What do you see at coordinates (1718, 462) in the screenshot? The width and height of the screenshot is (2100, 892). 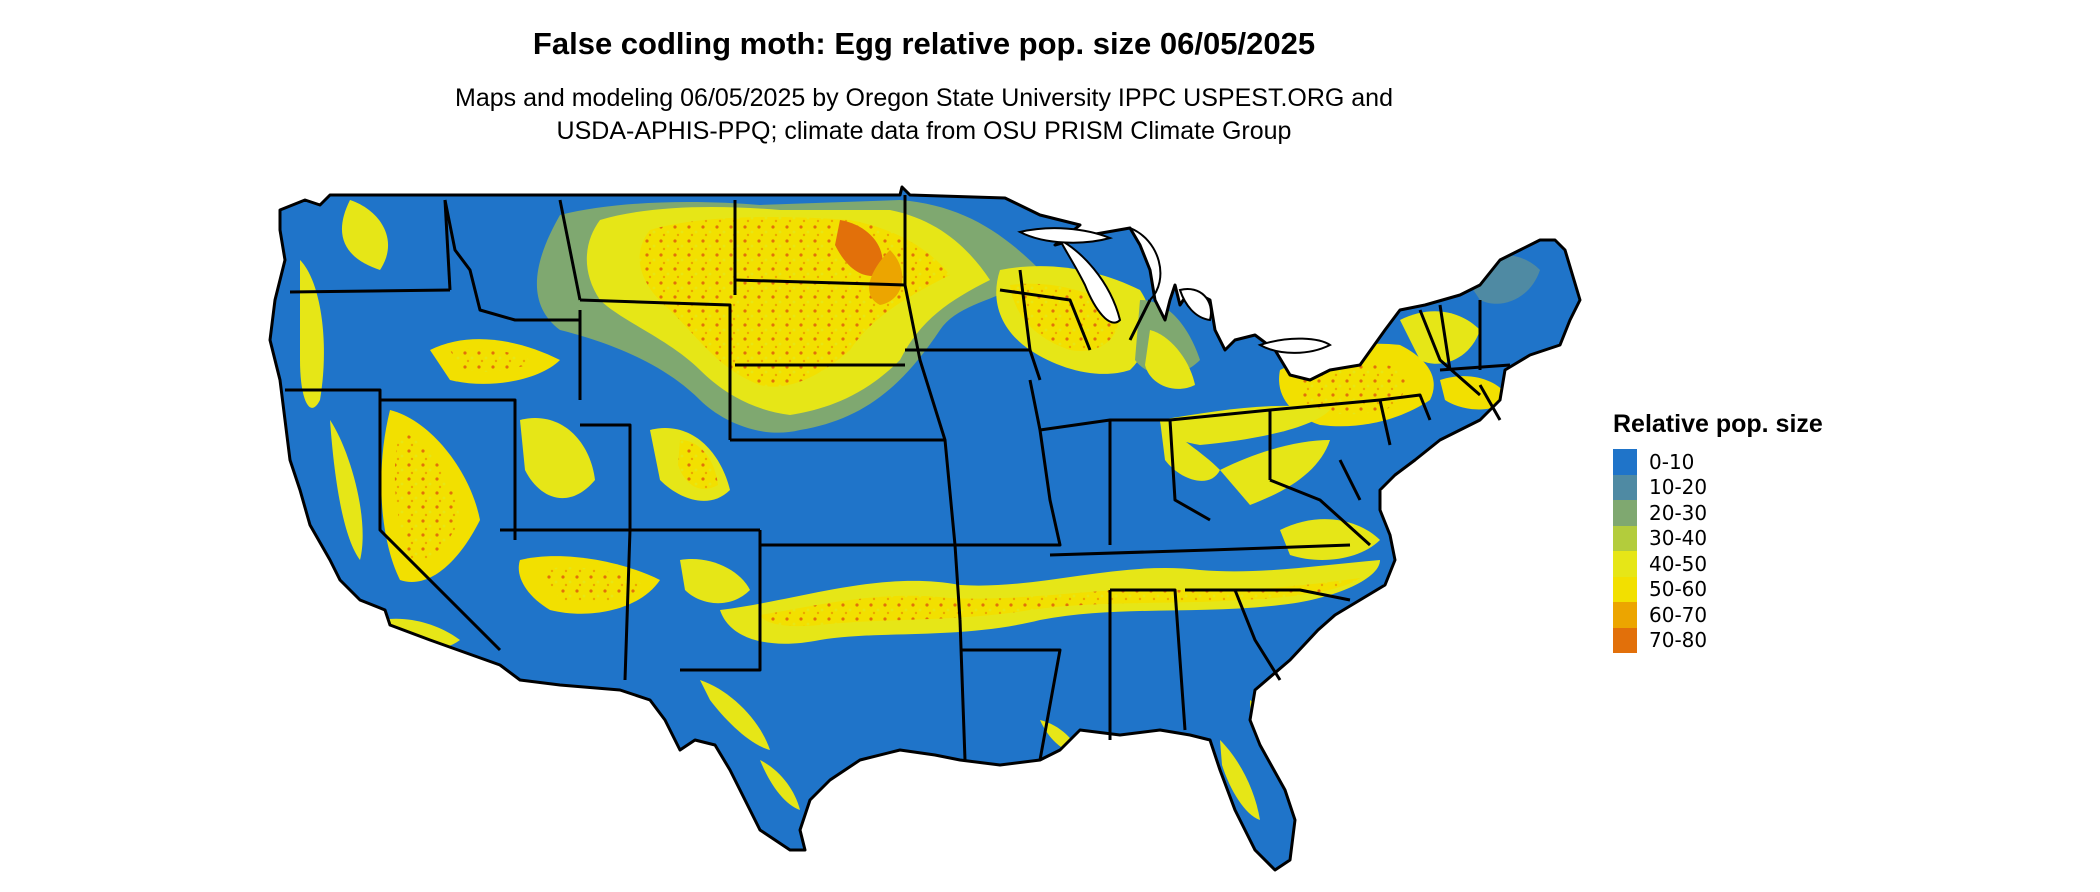 I see `legend-item: 0-10` at bounding box center [1718, 462].